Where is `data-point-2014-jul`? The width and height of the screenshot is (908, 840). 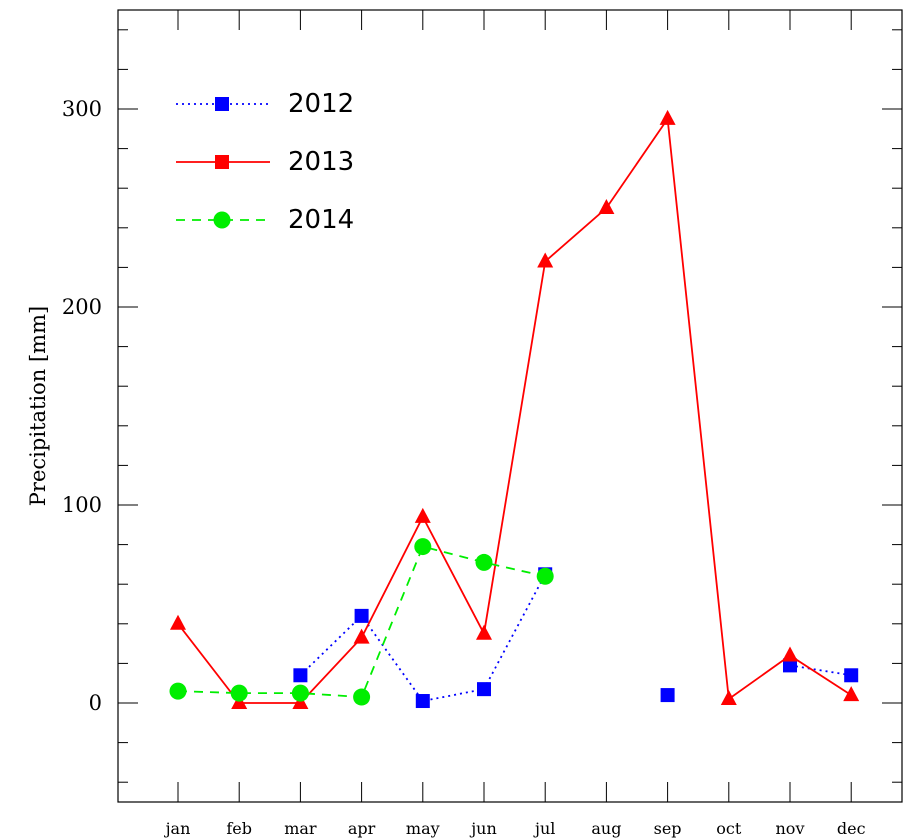 data-point-2014-jul is located at coordinates (545, 576).